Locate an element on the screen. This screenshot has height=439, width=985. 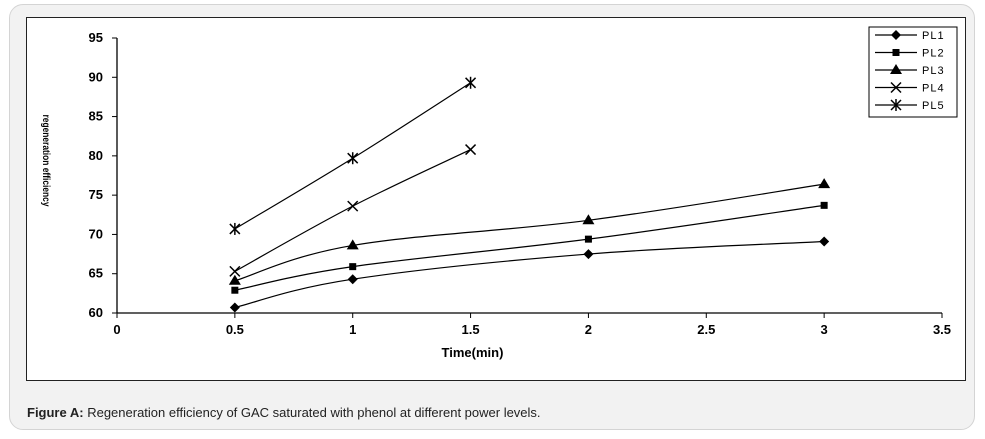
x-tick-label: 3 is located at coordinates (824, 329).